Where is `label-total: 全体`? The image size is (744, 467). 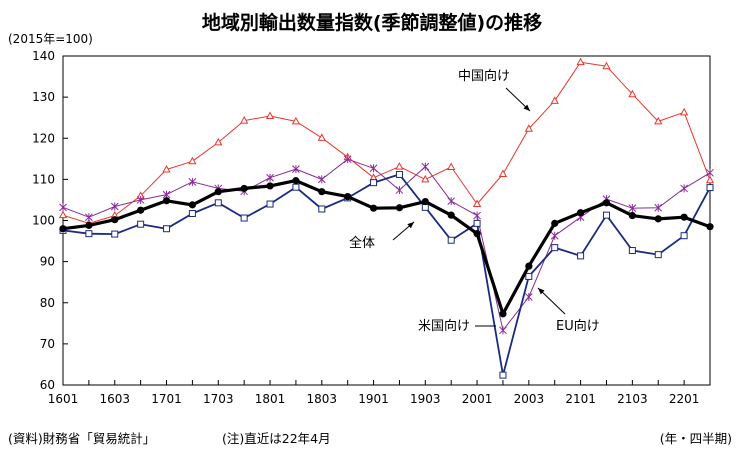
label-total: 全体 is located at coordinates (362, 243).